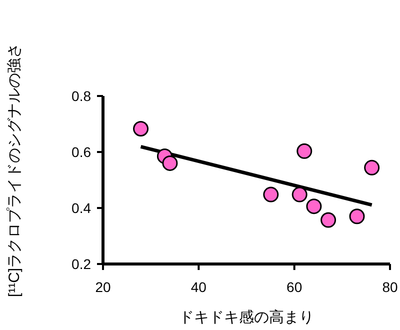 The image size is (400, 330). Describe the element at coordinates (82, 264) in the screenshot. I see `y-tick-label: 0.2` at that location.